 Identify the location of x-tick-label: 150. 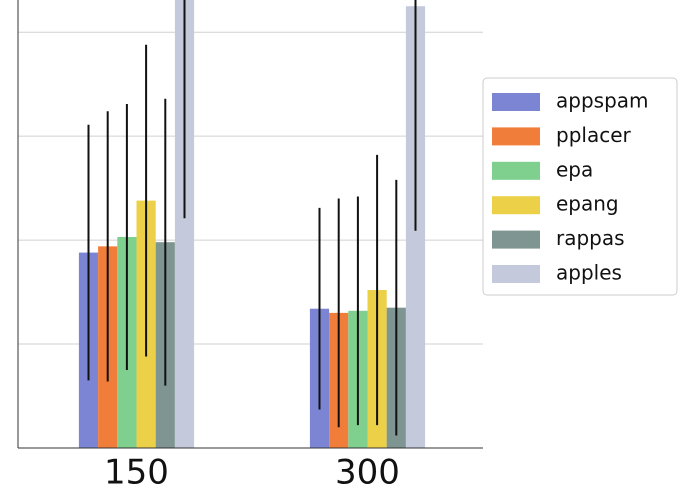
(136, 473).